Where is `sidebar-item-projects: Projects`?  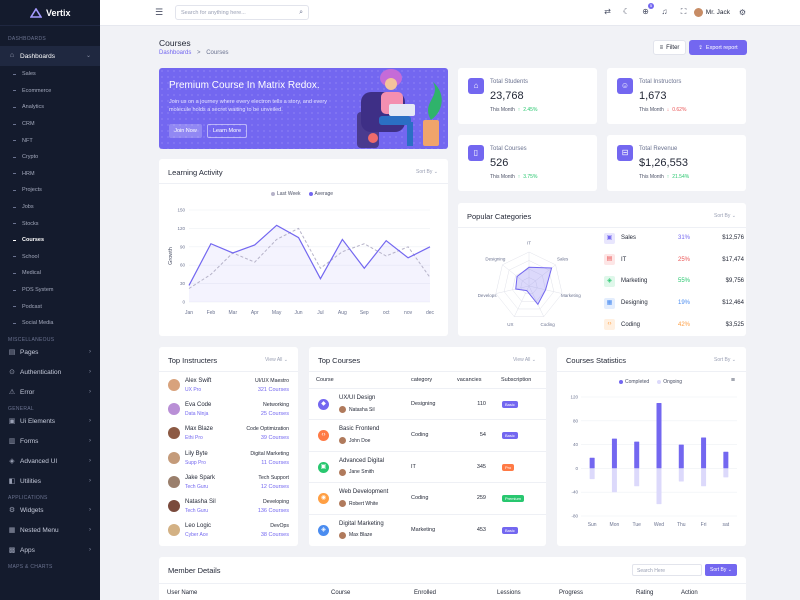
sidebar-item-projects: Projects is located at coordinates (50, 190).